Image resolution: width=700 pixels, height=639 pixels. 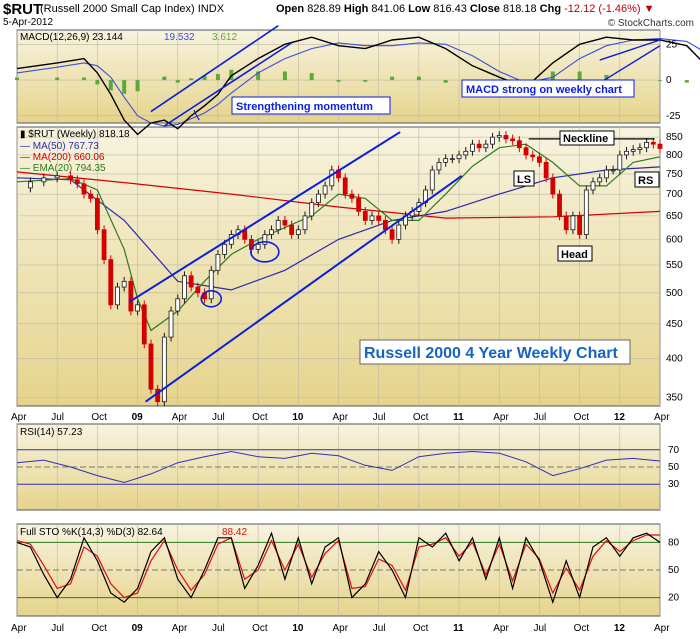 What do you see at coordinates (458, 417) in the screenshot?
I see `price-x-tick: 11` at bounding box center [458, 417].